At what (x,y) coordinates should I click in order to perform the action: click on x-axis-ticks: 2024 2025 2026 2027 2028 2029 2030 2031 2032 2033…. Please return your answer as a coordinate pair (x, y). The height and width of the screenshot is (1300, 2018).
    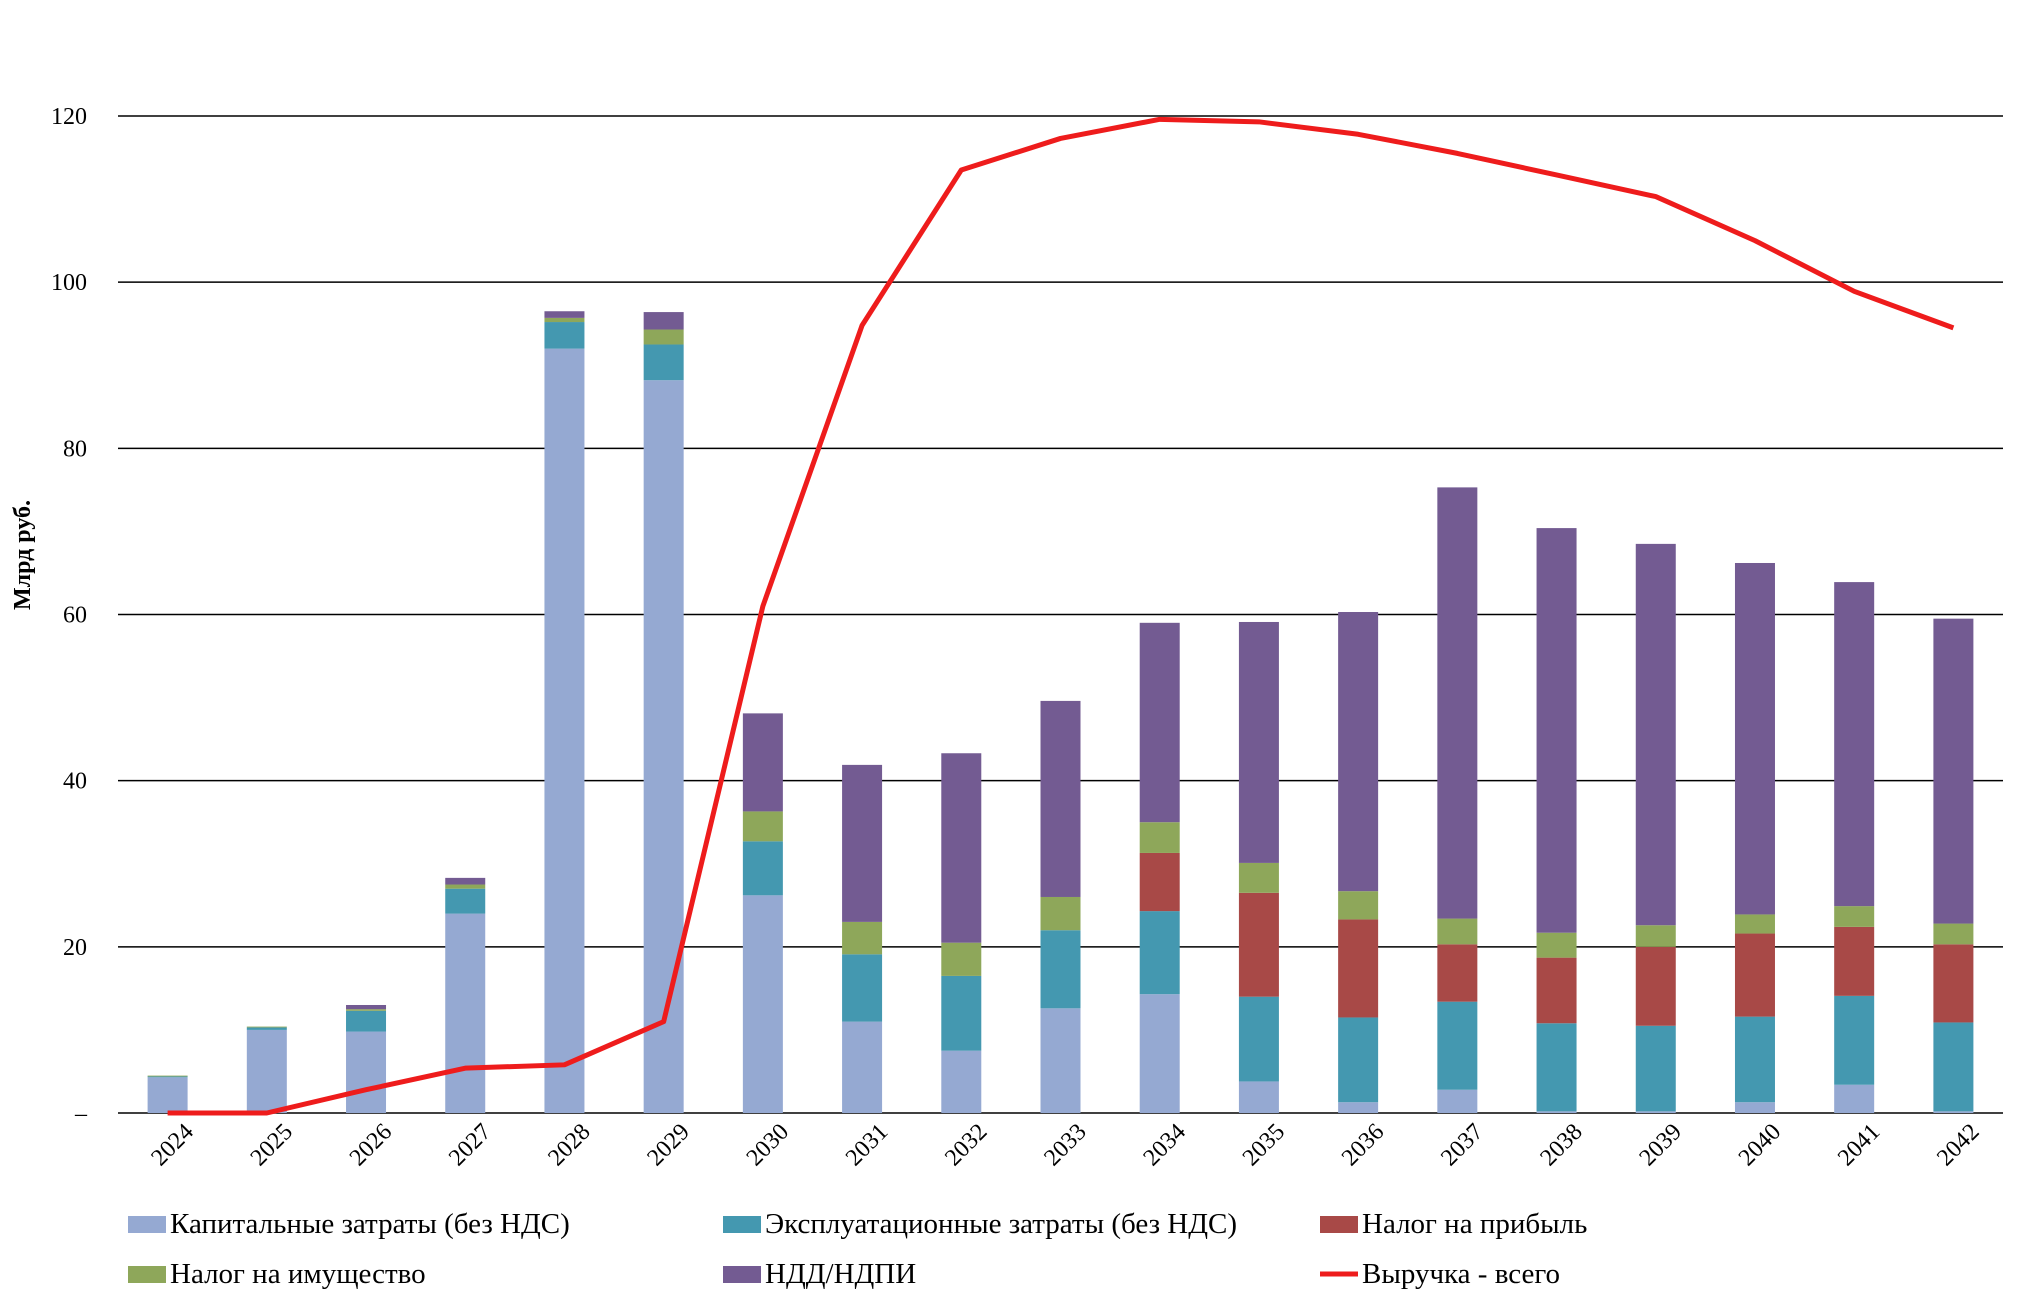
    Looking at the image, I should click on (1065, 1145).